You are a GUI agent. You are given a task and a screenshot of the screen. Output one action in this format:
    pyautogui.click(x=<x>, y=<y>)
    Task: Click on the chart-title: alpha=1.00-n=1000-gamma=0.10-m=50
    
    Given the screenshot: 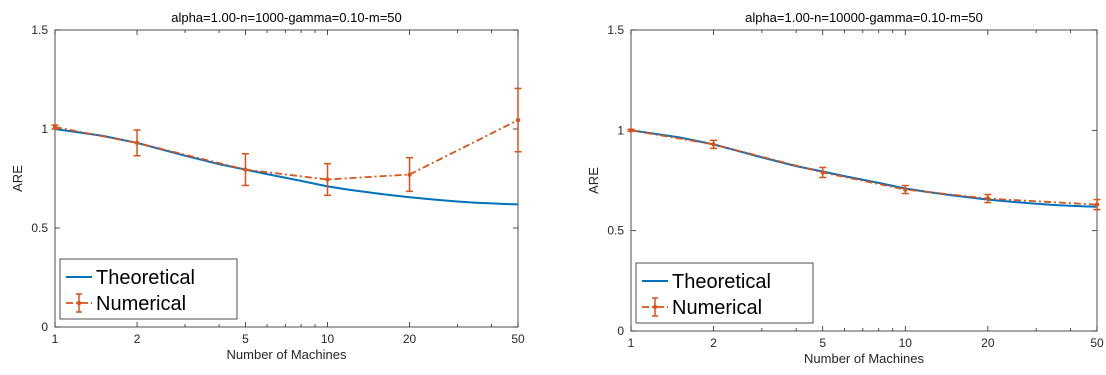 What is the action you would take?
    pyautogui.click(x=286, y=17)
    